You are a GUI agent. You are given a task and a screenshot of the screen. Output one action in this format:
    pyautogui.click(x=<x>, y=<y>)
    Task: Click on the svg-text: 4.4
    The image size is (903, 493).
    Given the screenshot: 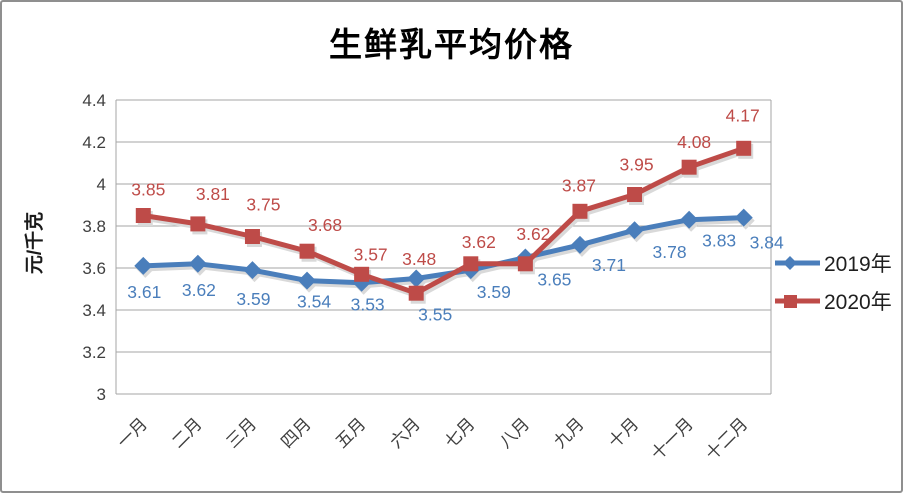 What is the action you would take?
    pyautogui.click(x=94, y=100)
    